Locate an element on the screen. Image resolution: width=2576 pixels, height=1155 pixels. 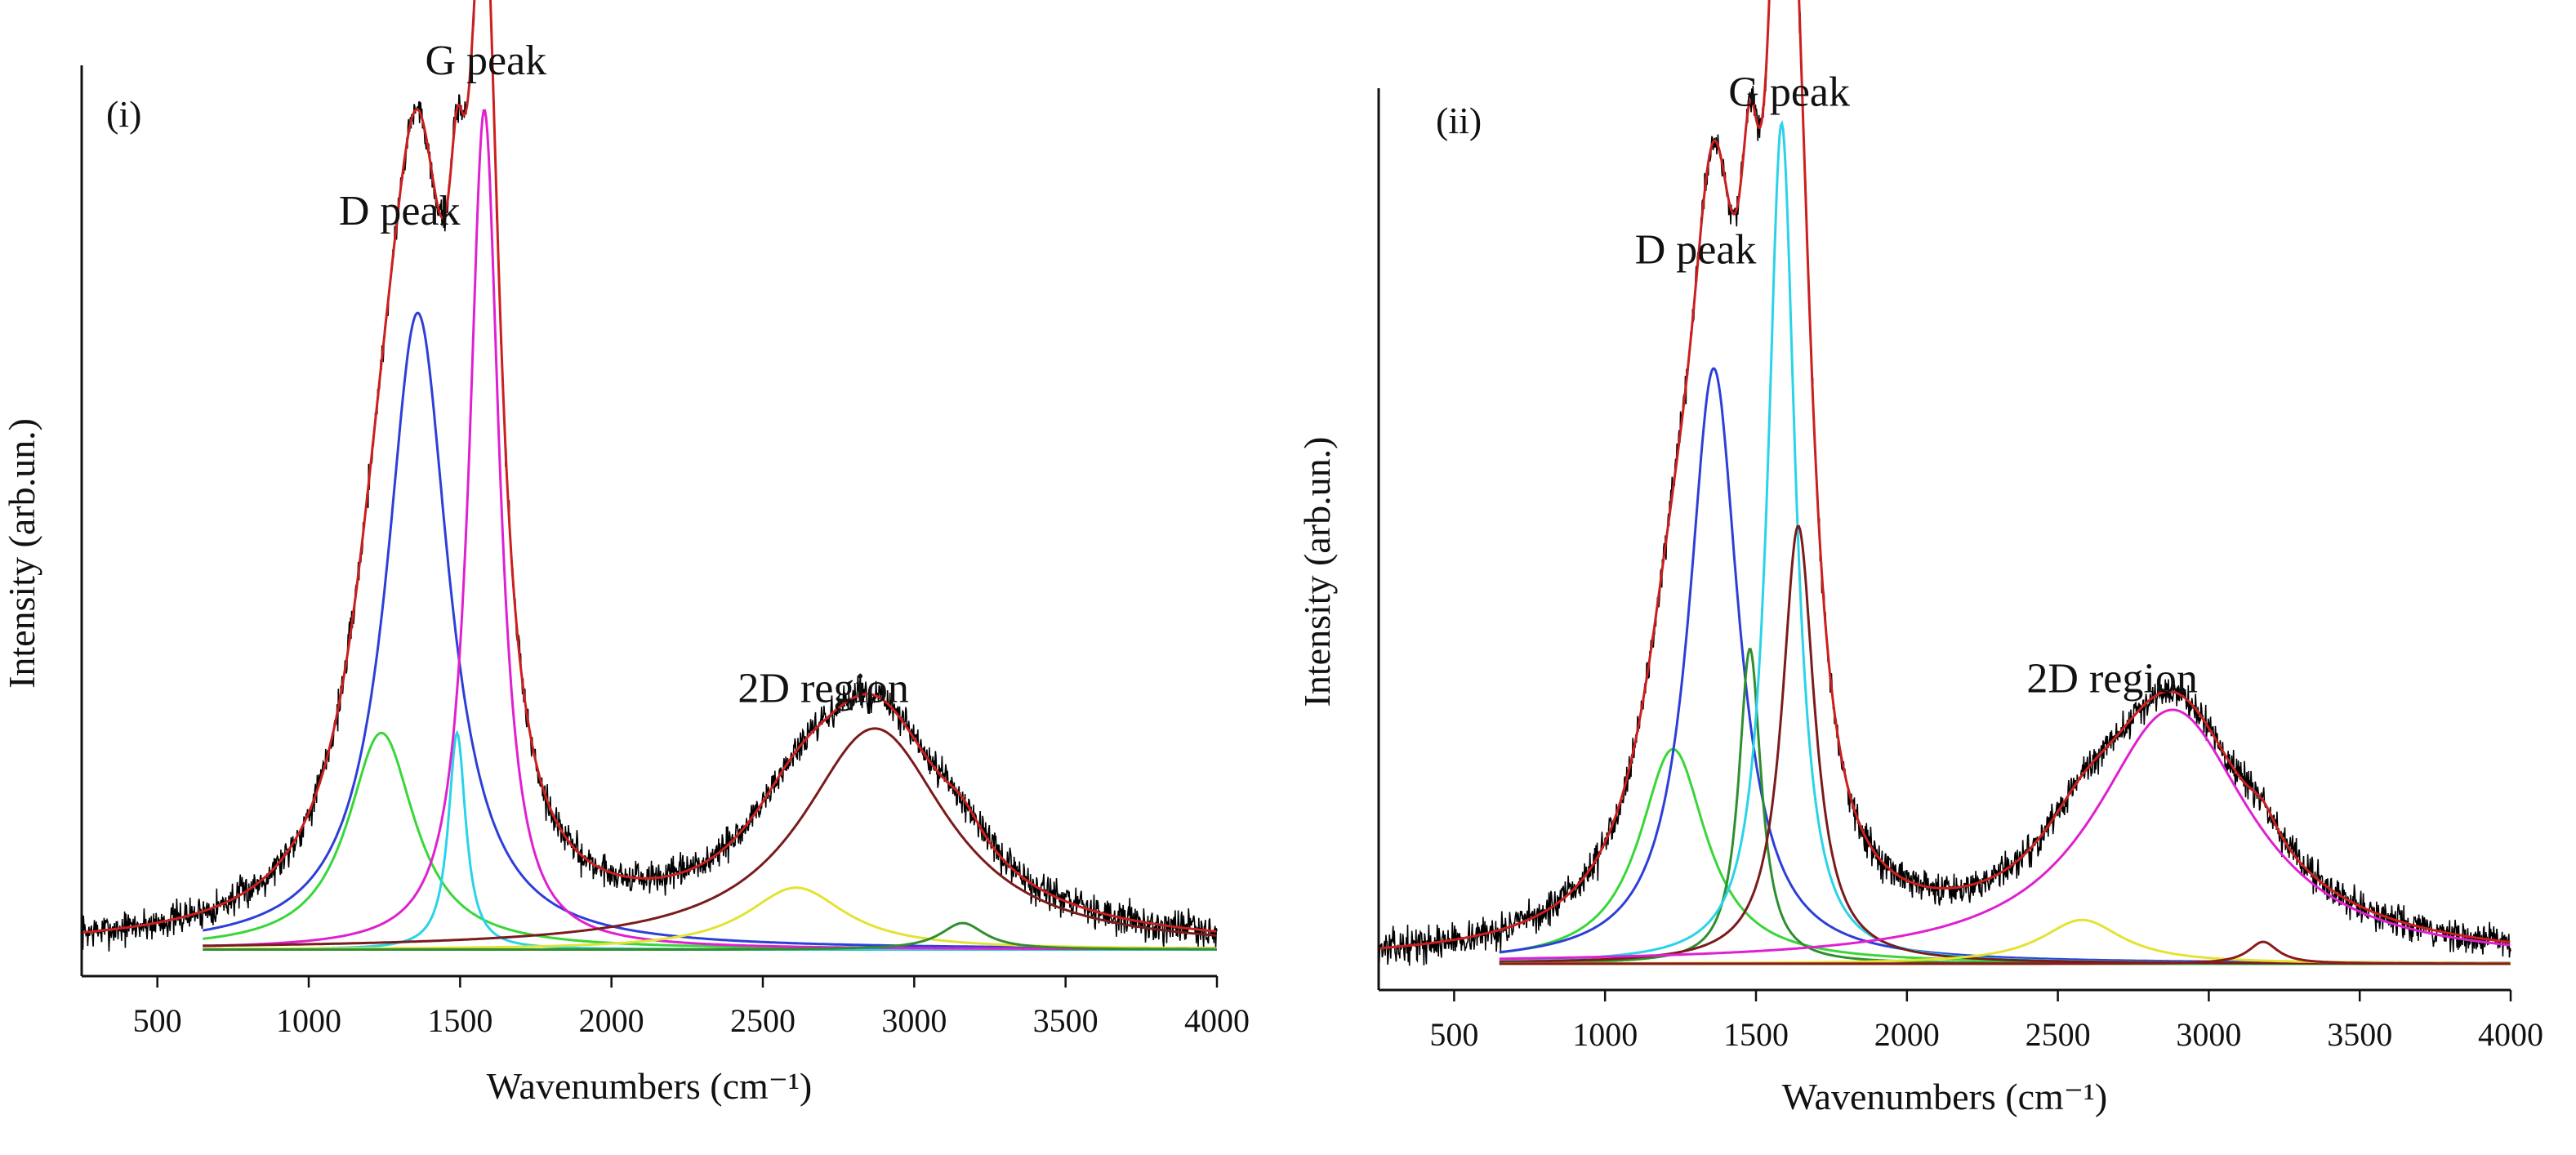
panel-i-x-tick-label-4000: 4000 is located at coordinates (1217, 1020).